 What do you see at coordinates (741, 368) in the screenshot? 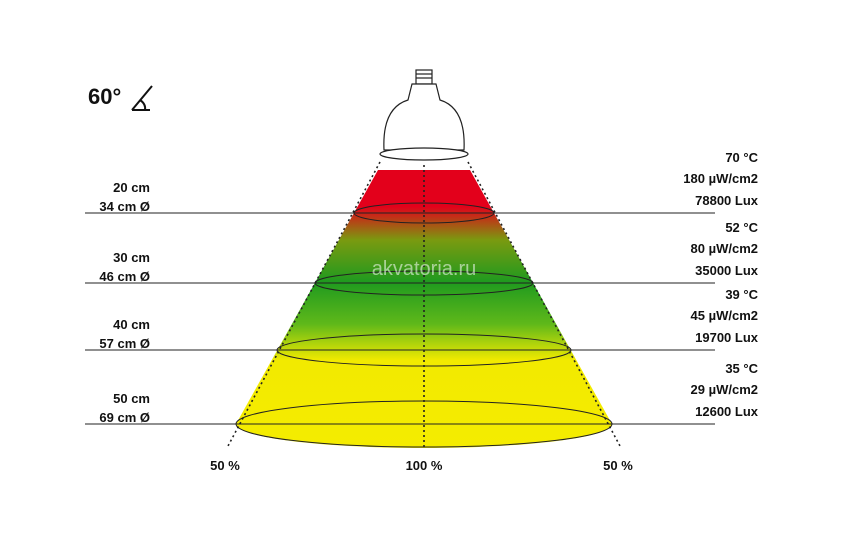
I see `temperature: 35 °C` at bounding box center [741, 368].